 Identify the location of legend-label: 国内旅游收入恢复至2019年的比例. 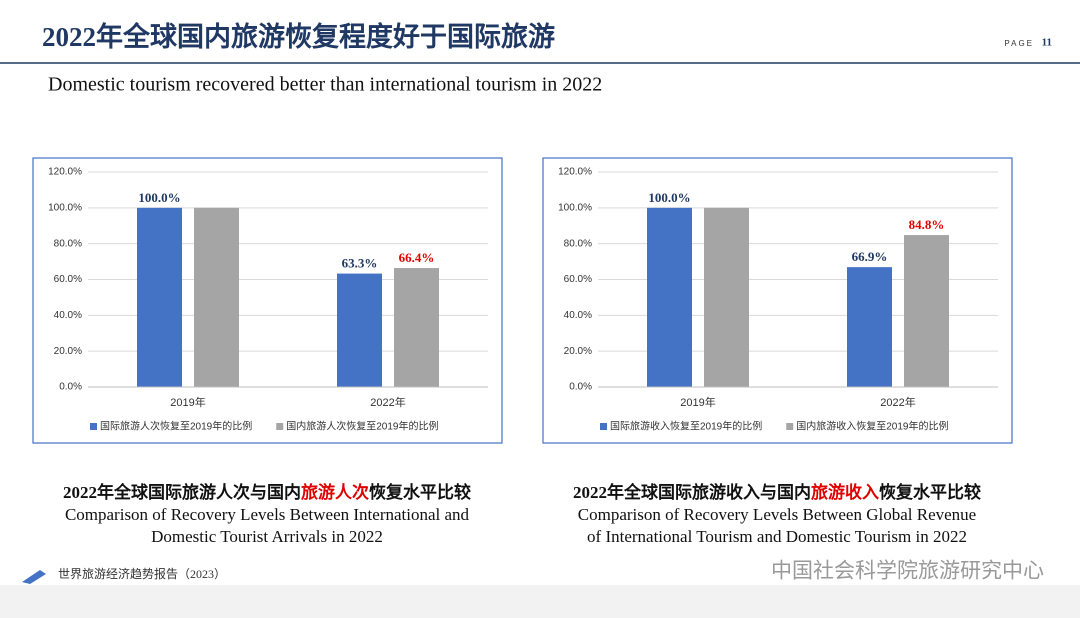
(872, 426).